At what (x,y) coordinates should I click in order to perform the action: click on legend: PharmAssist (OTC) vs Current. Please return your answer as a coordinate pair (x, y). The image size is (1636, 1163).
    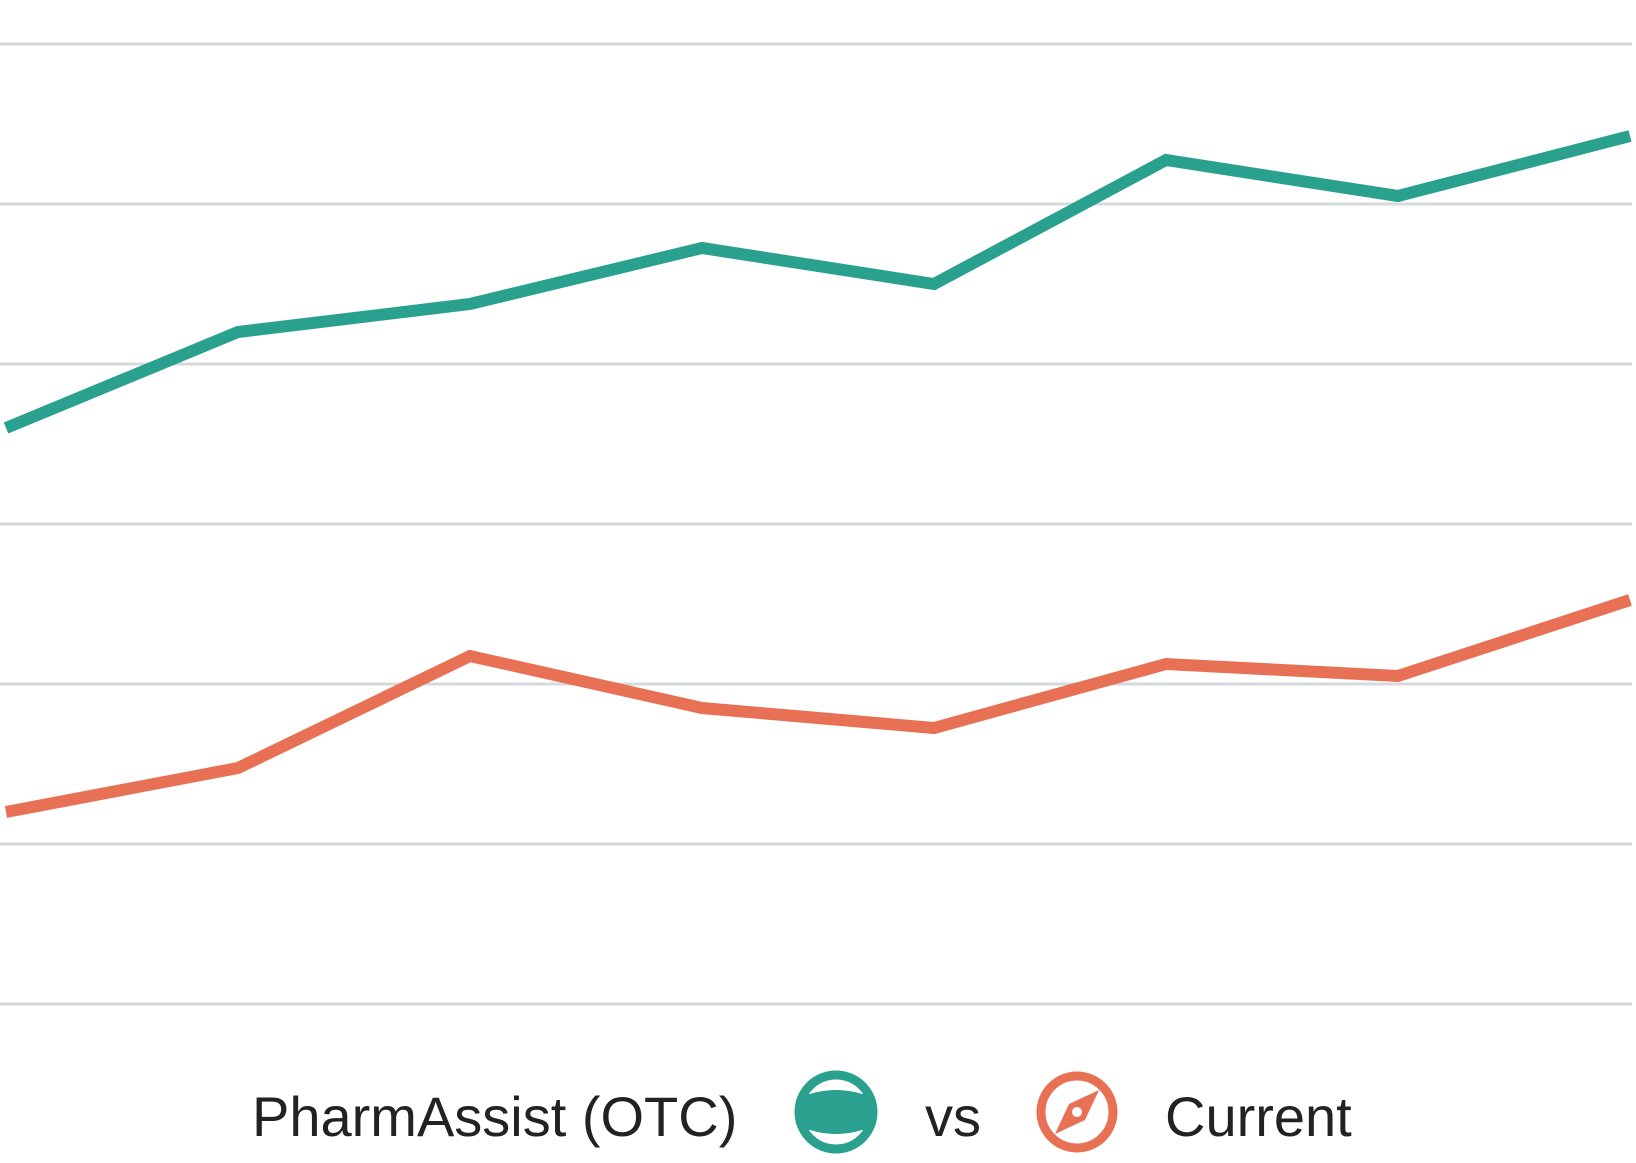
    Looking at the image, I should click on (802, 1112).